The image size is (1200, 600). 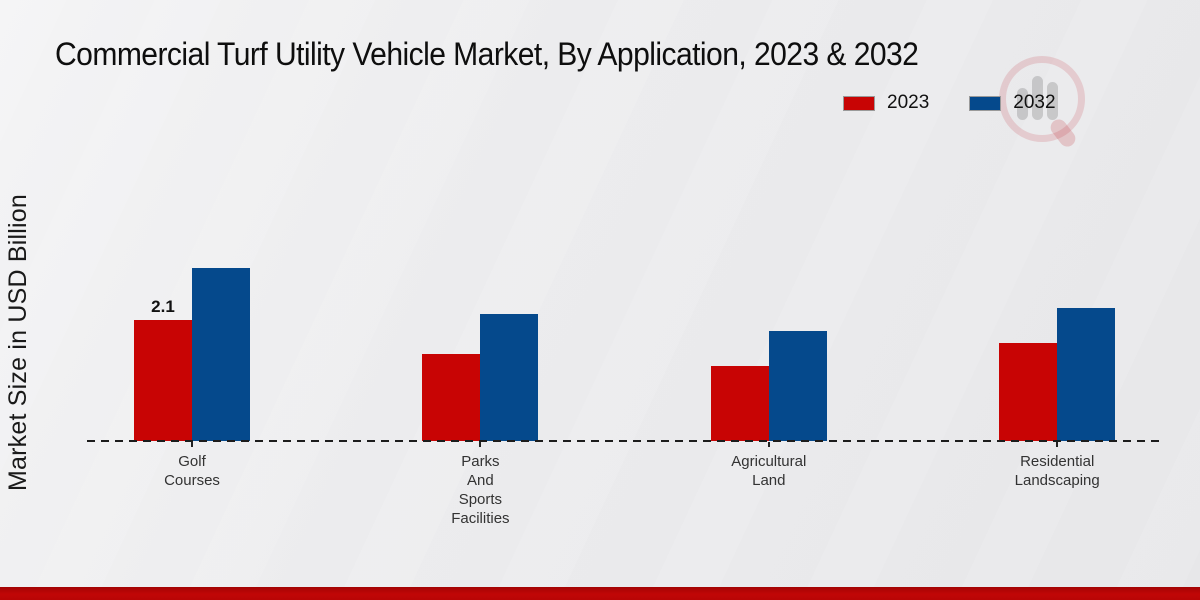 What do you see at coordinates (1012, 103) in the screenshot?
I see `legend-item-2032: 2032` at bounding box center [1012, 103].